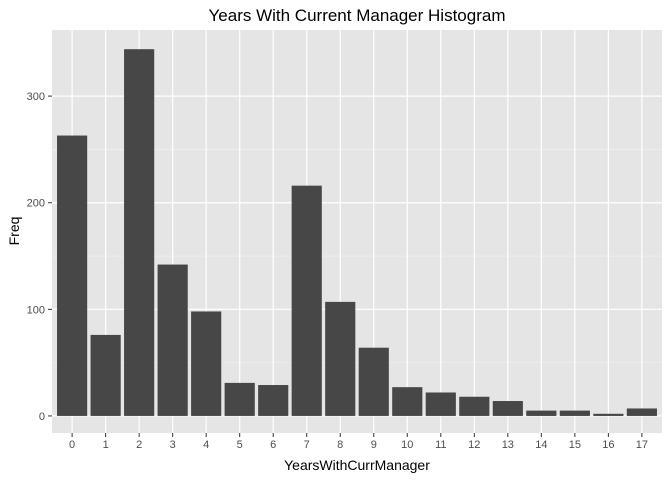  What do you see at coordinates (14, 231) in the screenshot?
I see `y-axis-title: Freq` at bounding box center [14, 231].